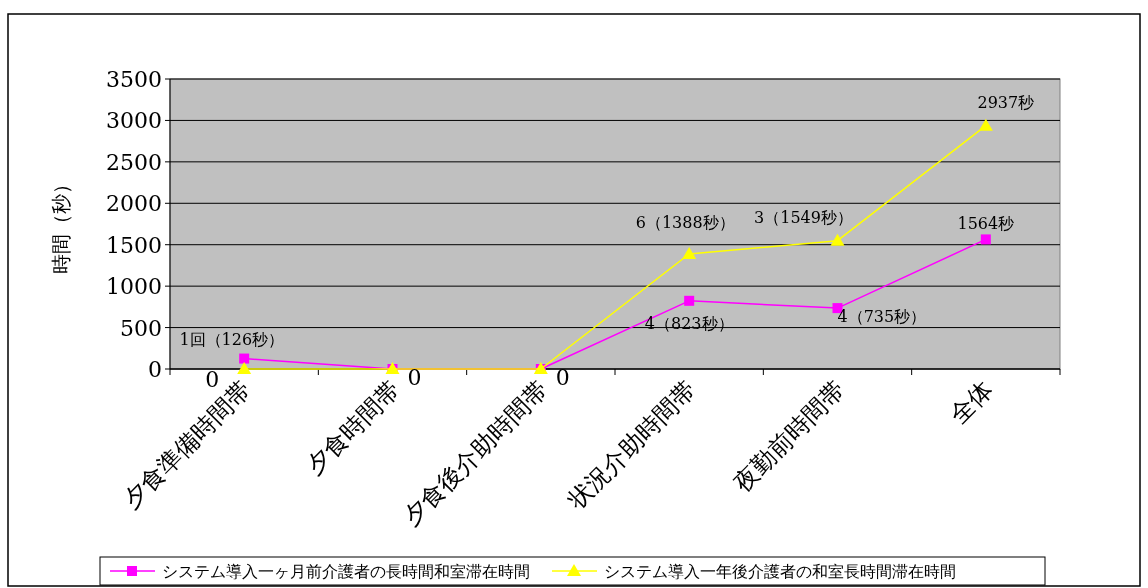  Describe the element at coordinates (685, 222) in the screenshot. I see `data-label: 6（1388秒）` at that location.